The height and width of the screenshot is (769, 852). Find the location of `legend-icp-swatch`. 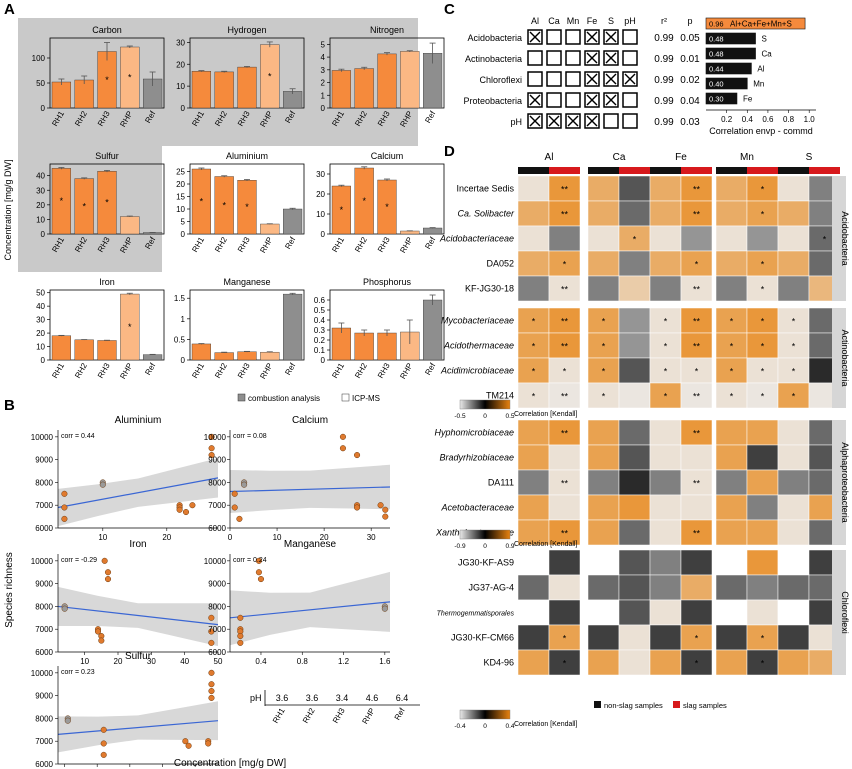

legend-icp-swatch is located at coordinates (345, 397).